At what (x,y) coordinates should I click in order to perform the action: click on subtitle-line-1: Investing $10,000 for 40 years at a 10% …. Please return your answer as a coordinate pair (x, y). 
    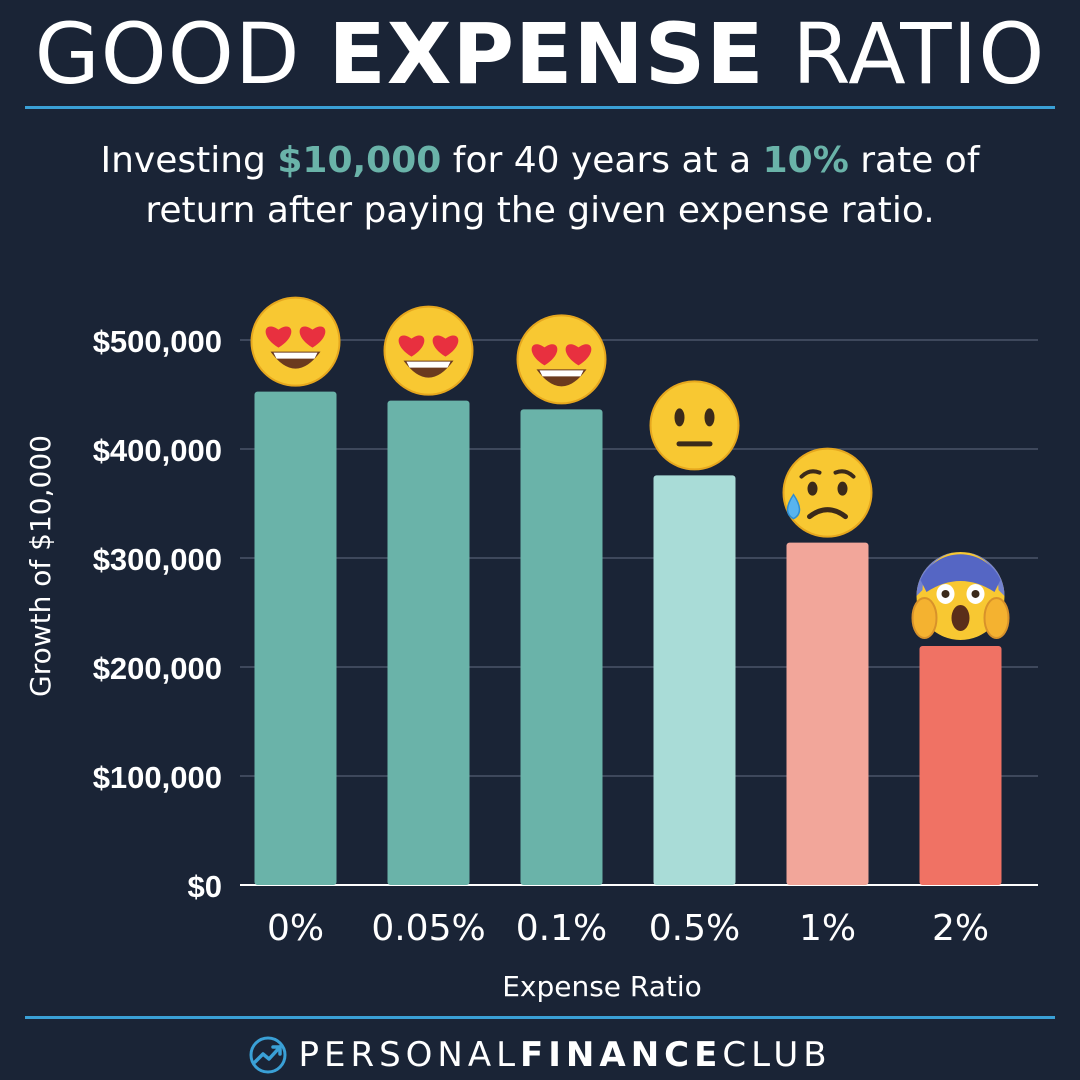
    Looking at the image, I should click on (540, 161).